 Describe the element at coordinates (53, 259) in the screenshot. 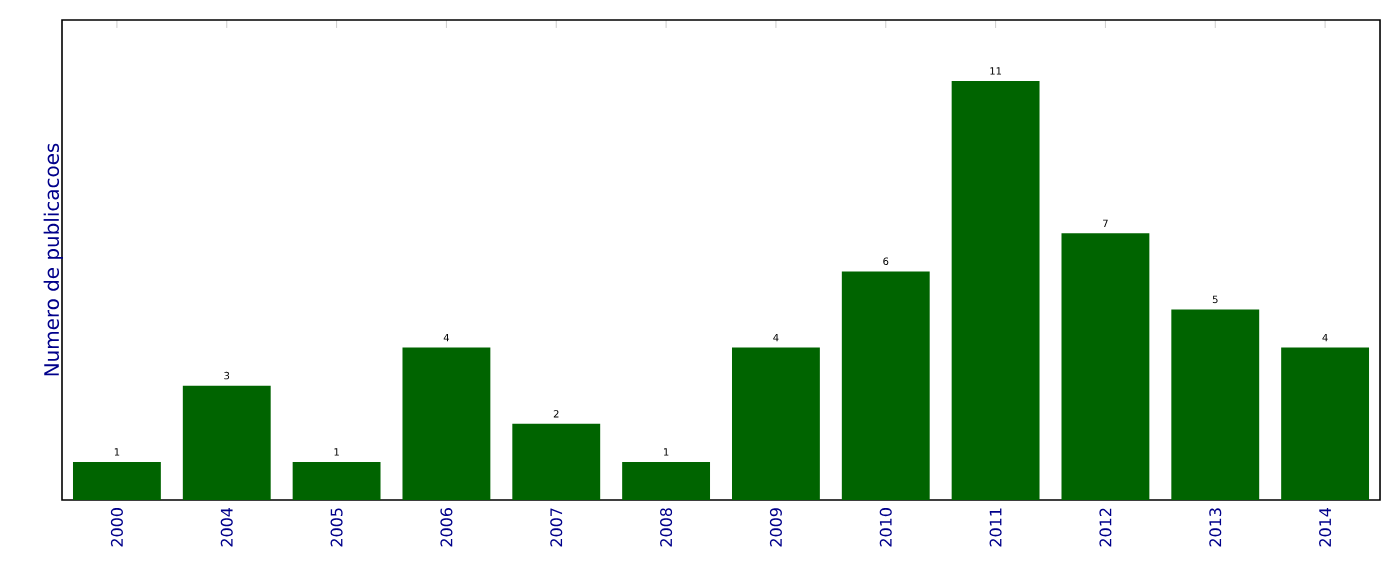

I see `y-axis-title: Numero de publicacoes` at that location.